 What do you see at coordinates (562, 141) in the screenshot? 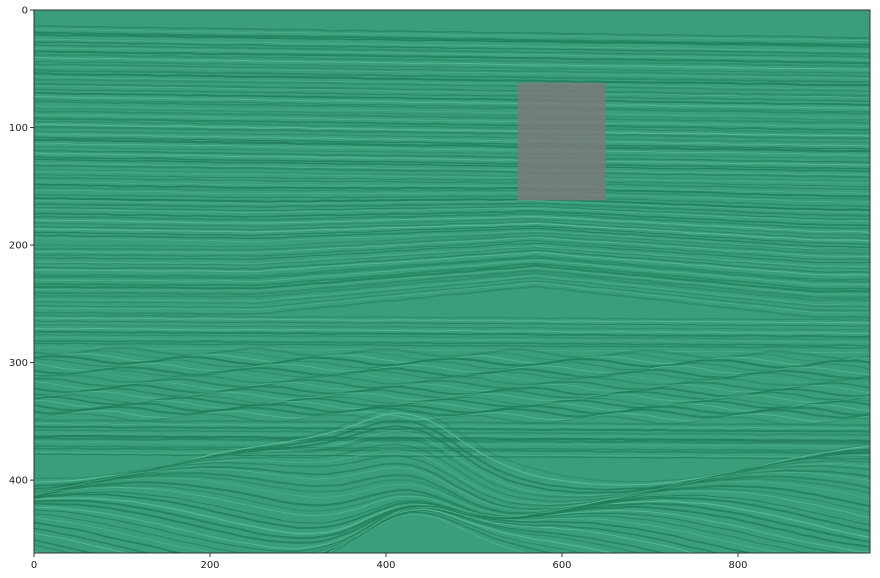
I see `highlight-box` at bounding box center [562, 141].